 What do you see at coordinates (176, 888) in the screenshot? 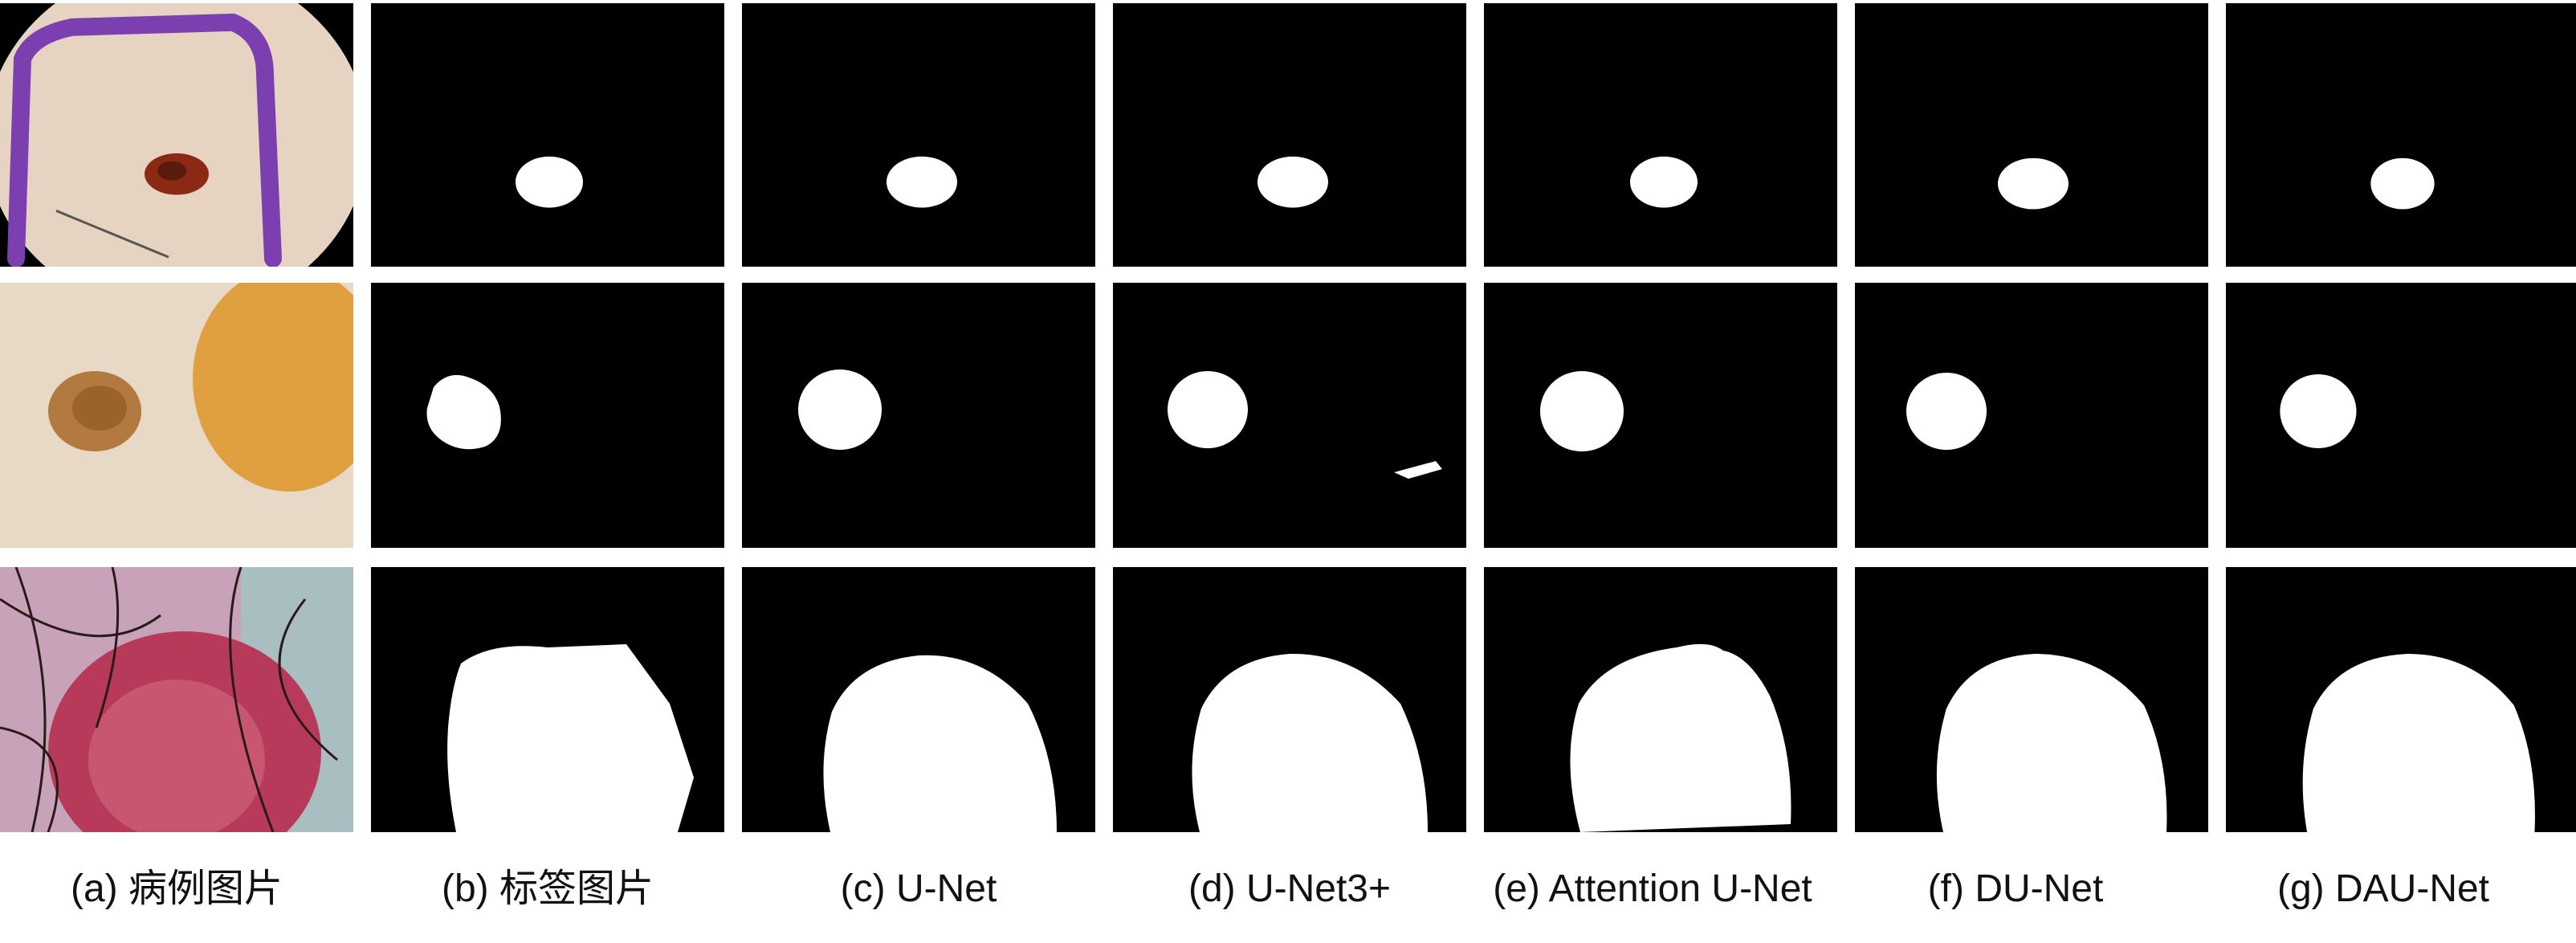
I see `caption-a: (a) 病例图片` at bounding box center [176, 888].